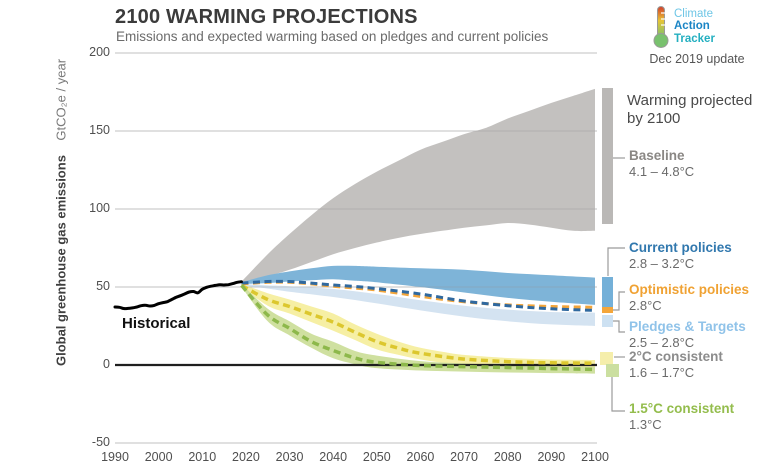 The width and height of the screenshot is (773, 475). Describe the element at coordinates (689, 110) in the screenshot. I see `right-panel-title: Warming projected by 2100` at that location.